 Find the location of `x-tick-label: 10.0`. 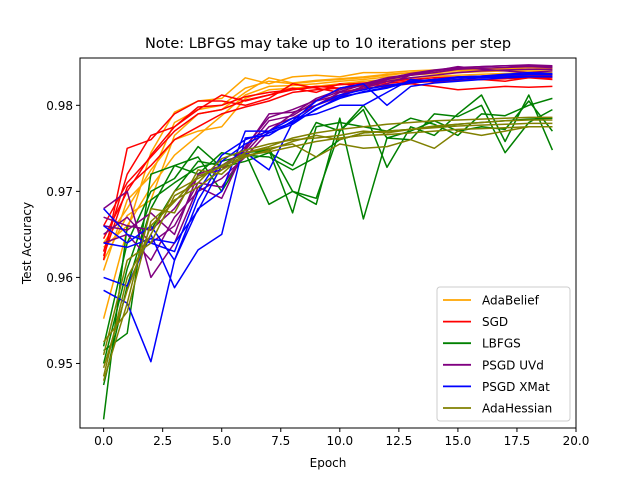

x-tick-label: 10.0 is located at coordinates (339, 441).